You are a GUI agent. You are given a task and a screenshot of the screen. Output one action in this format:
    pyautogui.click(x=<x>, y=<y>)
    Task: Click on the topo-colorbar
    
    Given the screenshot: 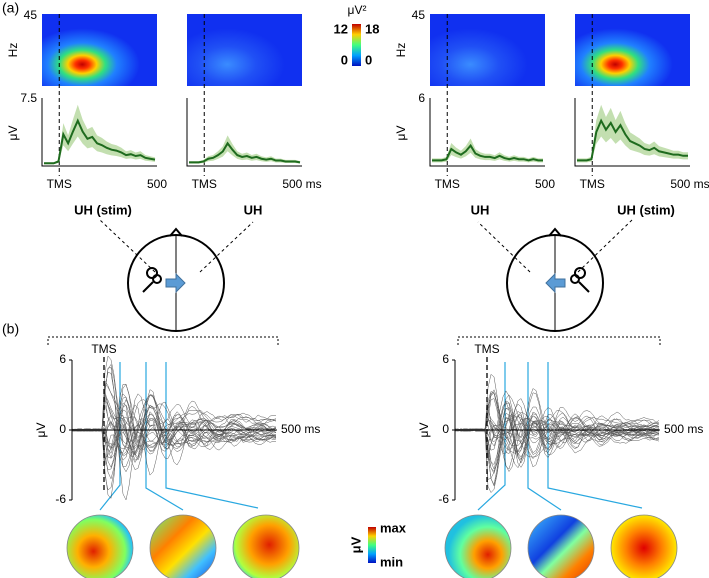 What is the action you would take?
    pyautogui.click(x=372, y=545)
    